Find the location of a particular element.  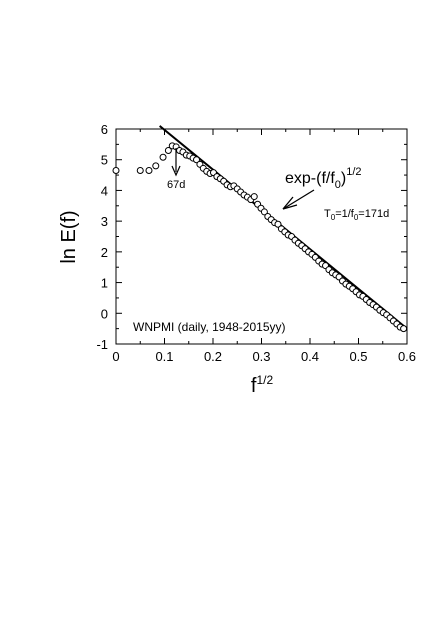

period-label: T0=1/f0=171d is located at coordinates (356, 215).